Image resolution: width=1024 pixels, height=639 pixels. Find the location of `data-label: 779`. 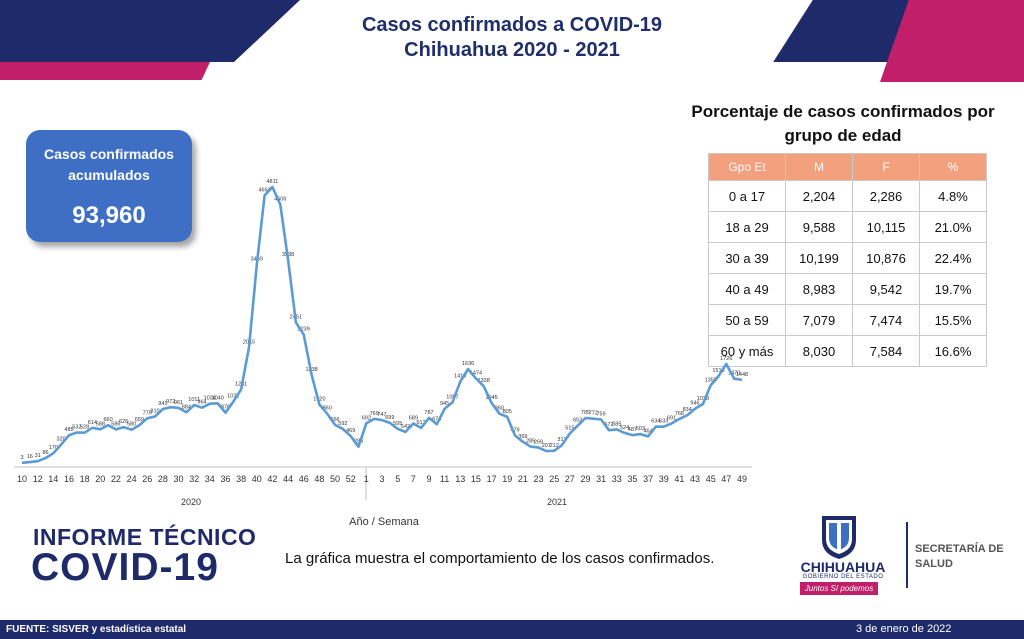

data-label: 779 is located at coordinates (147, 413).